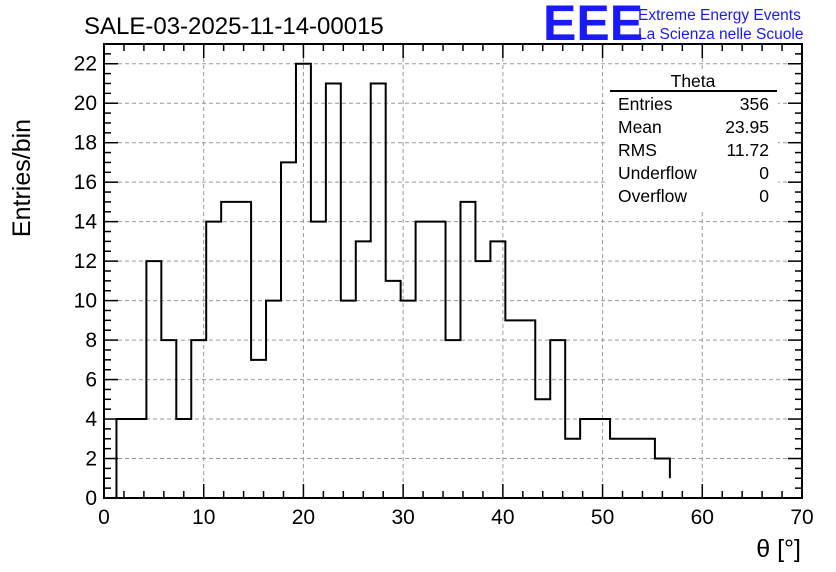 Image resolution: width=836 pixels, height=572 pixels. I want to click on x-tick-label: 0, so click(104, 517).